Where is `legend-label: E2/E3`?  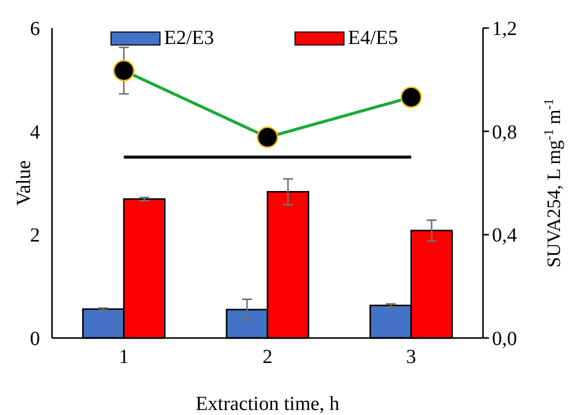
legend-label: E2/E3 is located at coordinates (189, 38).